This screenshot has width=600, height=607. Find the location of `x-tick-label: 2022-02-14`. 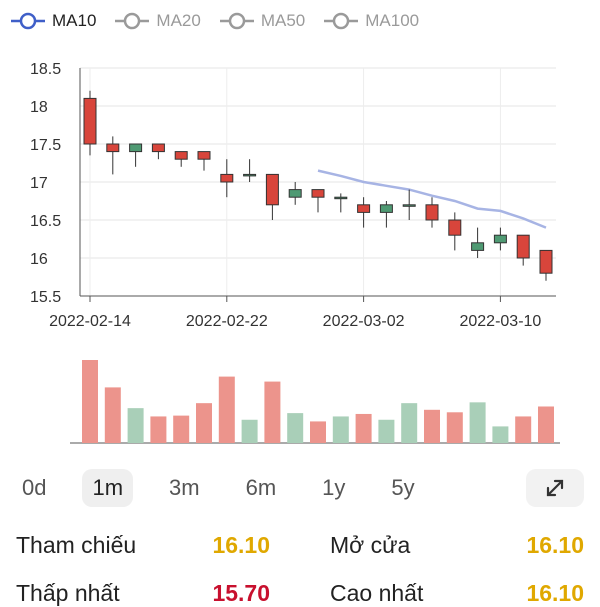

x-tick-label: 2022-02-14 is located at coordinates (90, 321).